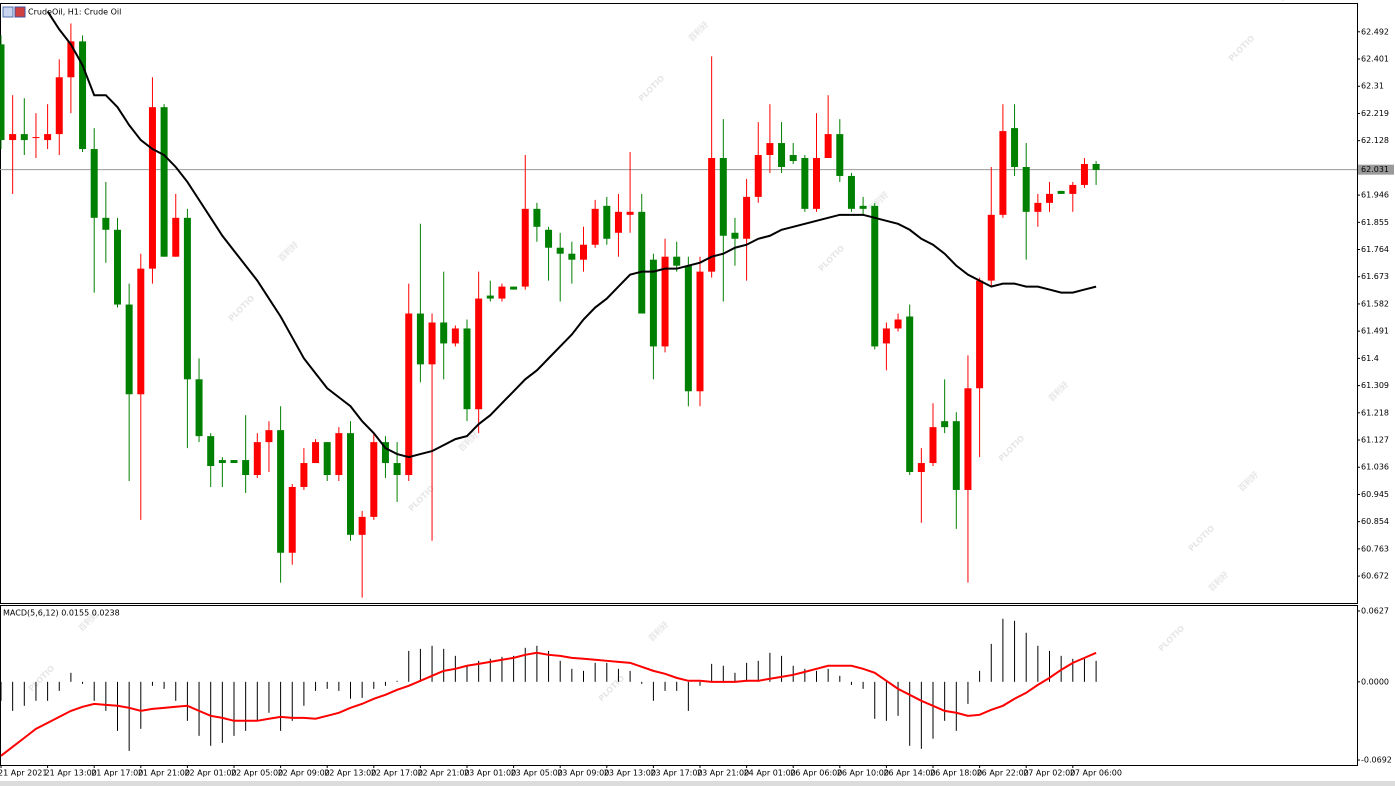  What do you see at coordinates (1375, 576) in the screenshot?
I see `y-tick-label: 60.672` at bounding box center [1375, 576].